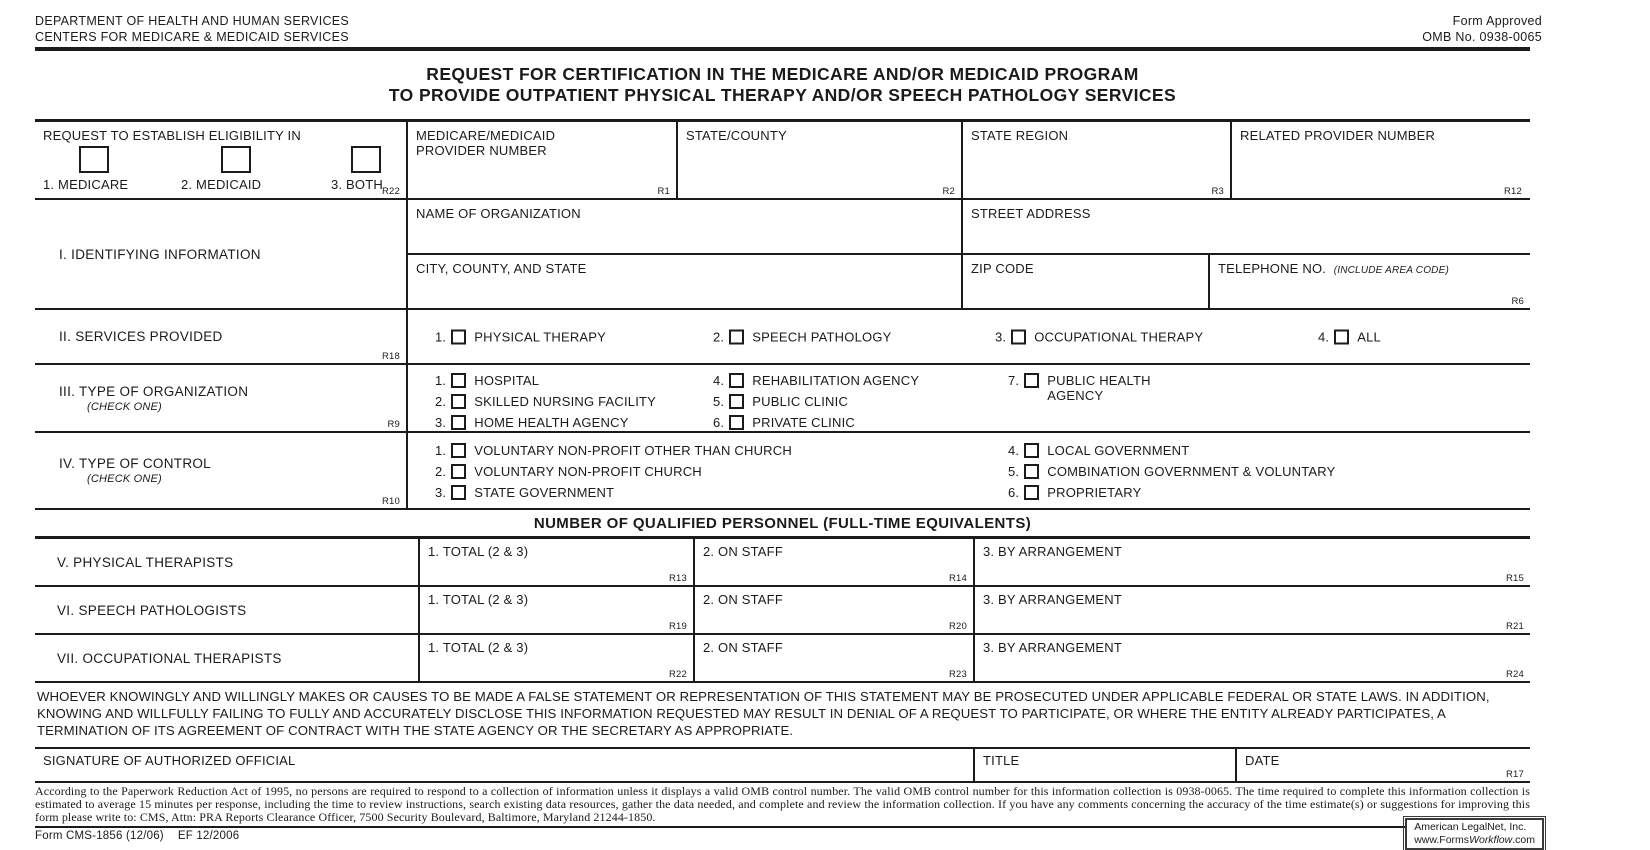 The image size is (1650, 850). Describe the element at coordinates (1052, 599) in the screenshot. I see `sp-by-arrangement-label: 3. BY ARRANGEMENT` at that location.